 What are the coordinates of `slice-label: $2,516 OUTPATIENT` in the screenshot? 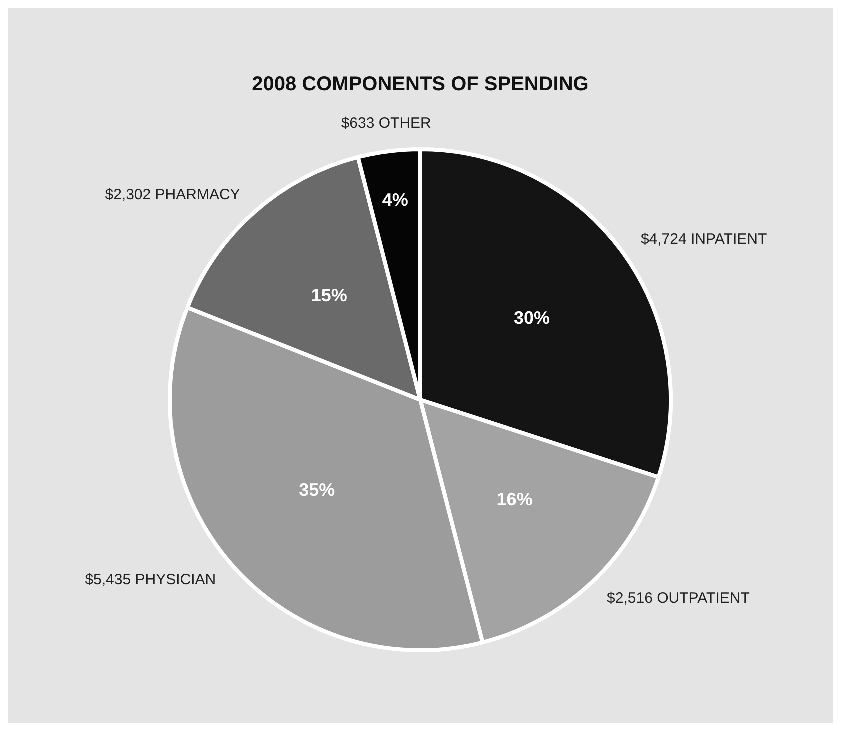 It's located at (678, 598).